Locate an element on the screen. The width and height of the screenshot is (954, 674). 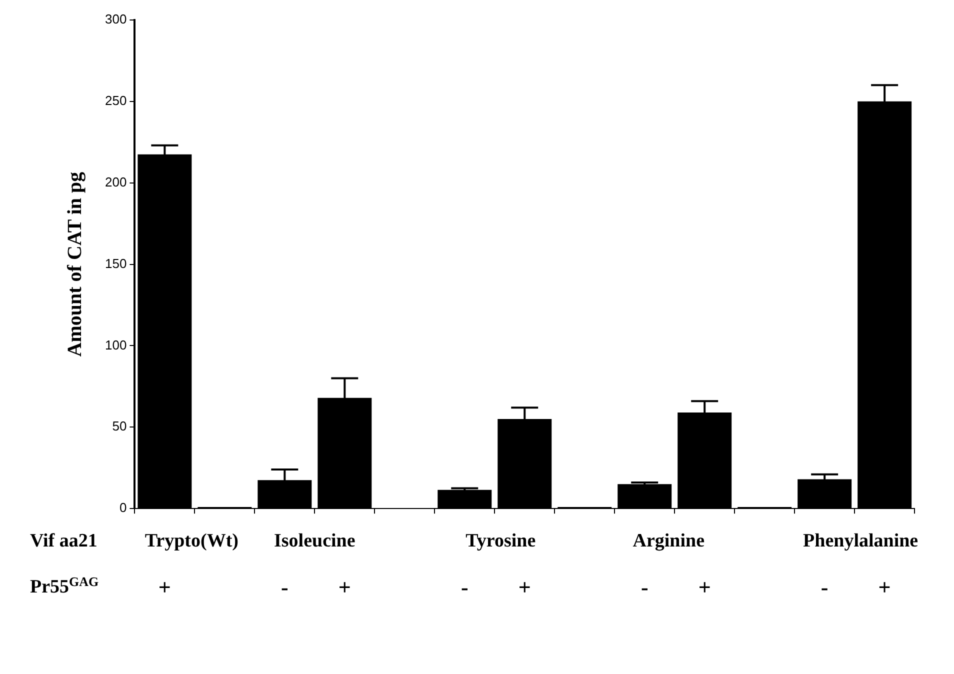
text: Tyrosine is located at coordinates (501, 541).